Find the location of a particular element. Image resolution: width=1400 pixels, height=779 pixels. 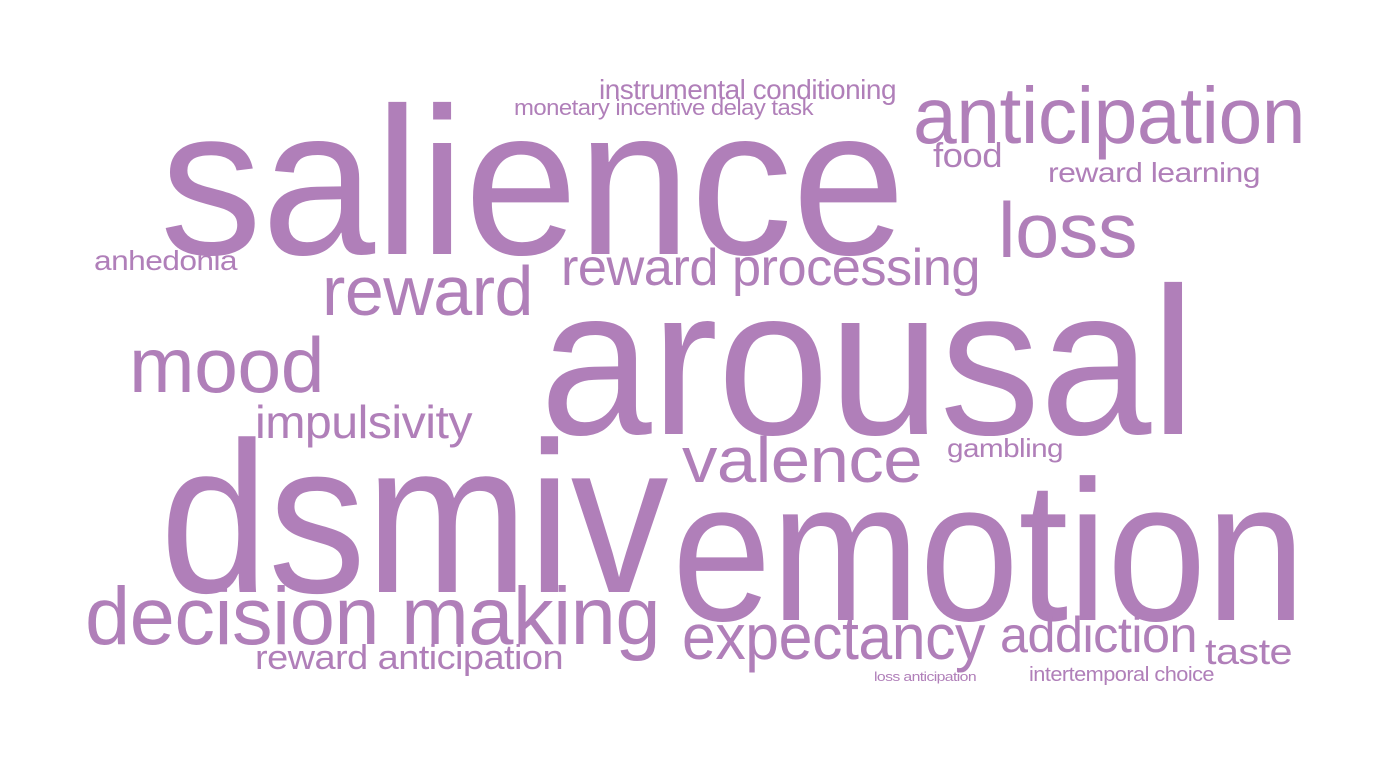

word-instrumental-conditioning: instrumental conditioning is located at coordinates (748, 89).